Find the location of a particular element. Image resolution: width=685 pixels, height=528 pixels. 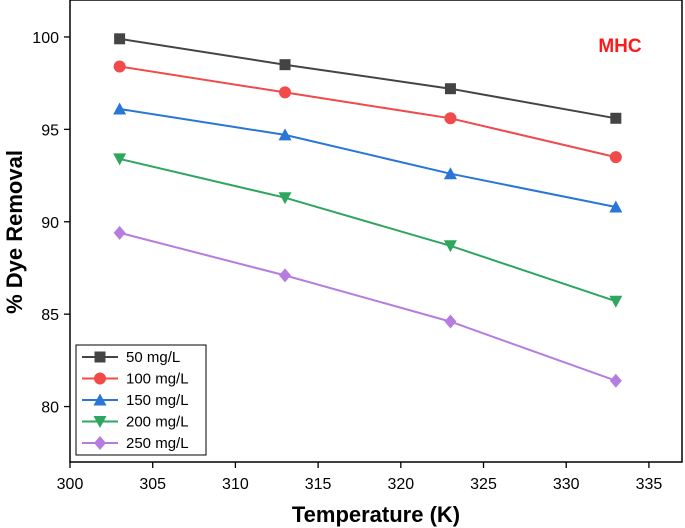

x-tick-label: 305 is located at coordinates (152, 484).